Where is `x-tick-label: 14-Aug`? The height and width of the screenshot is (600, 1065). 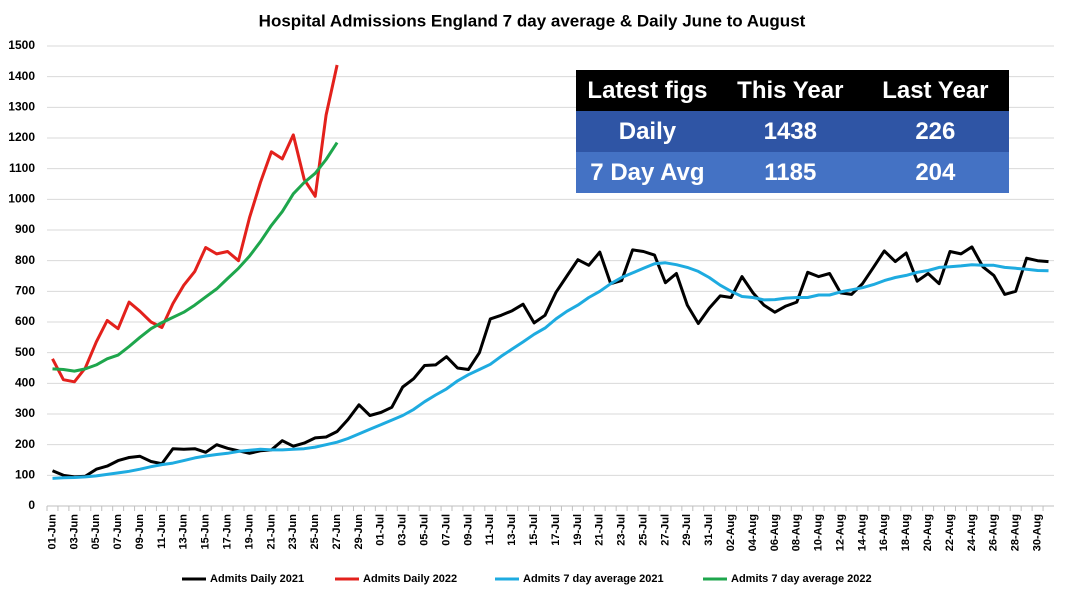
x-tick-label: 14-Aug is located at coordinates (862, 532).